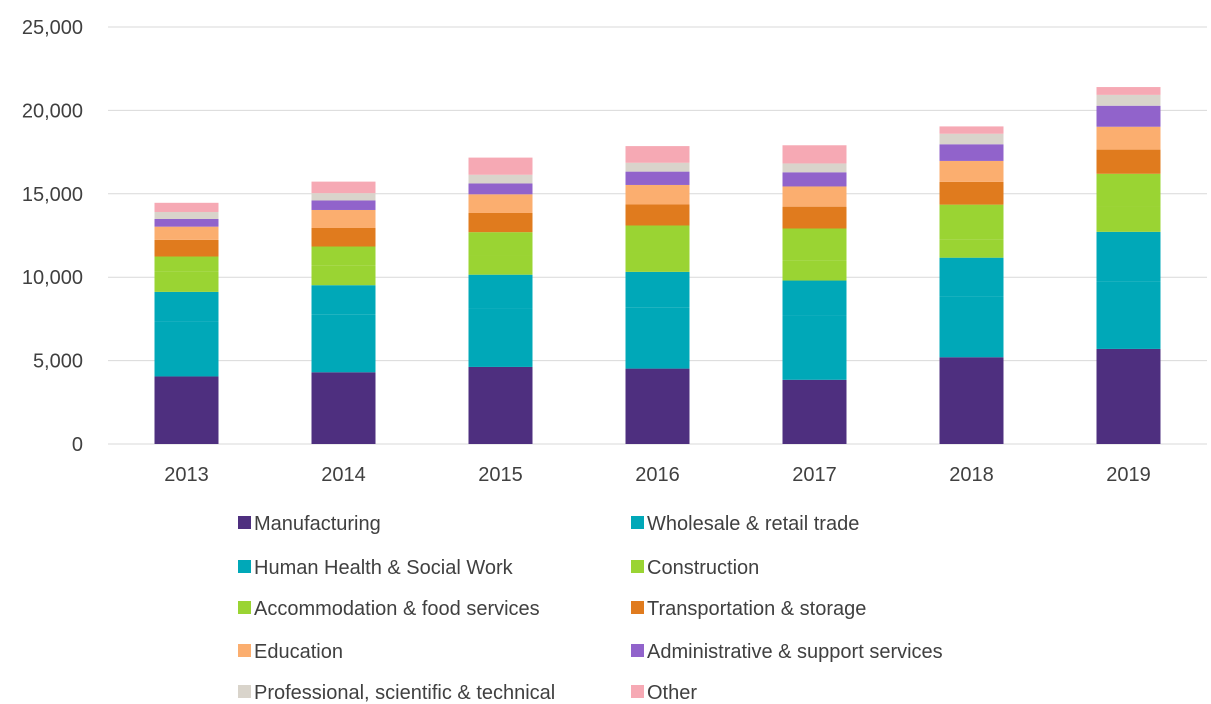  I want to click on y-tick-label: 5,000, so click(58, 362).